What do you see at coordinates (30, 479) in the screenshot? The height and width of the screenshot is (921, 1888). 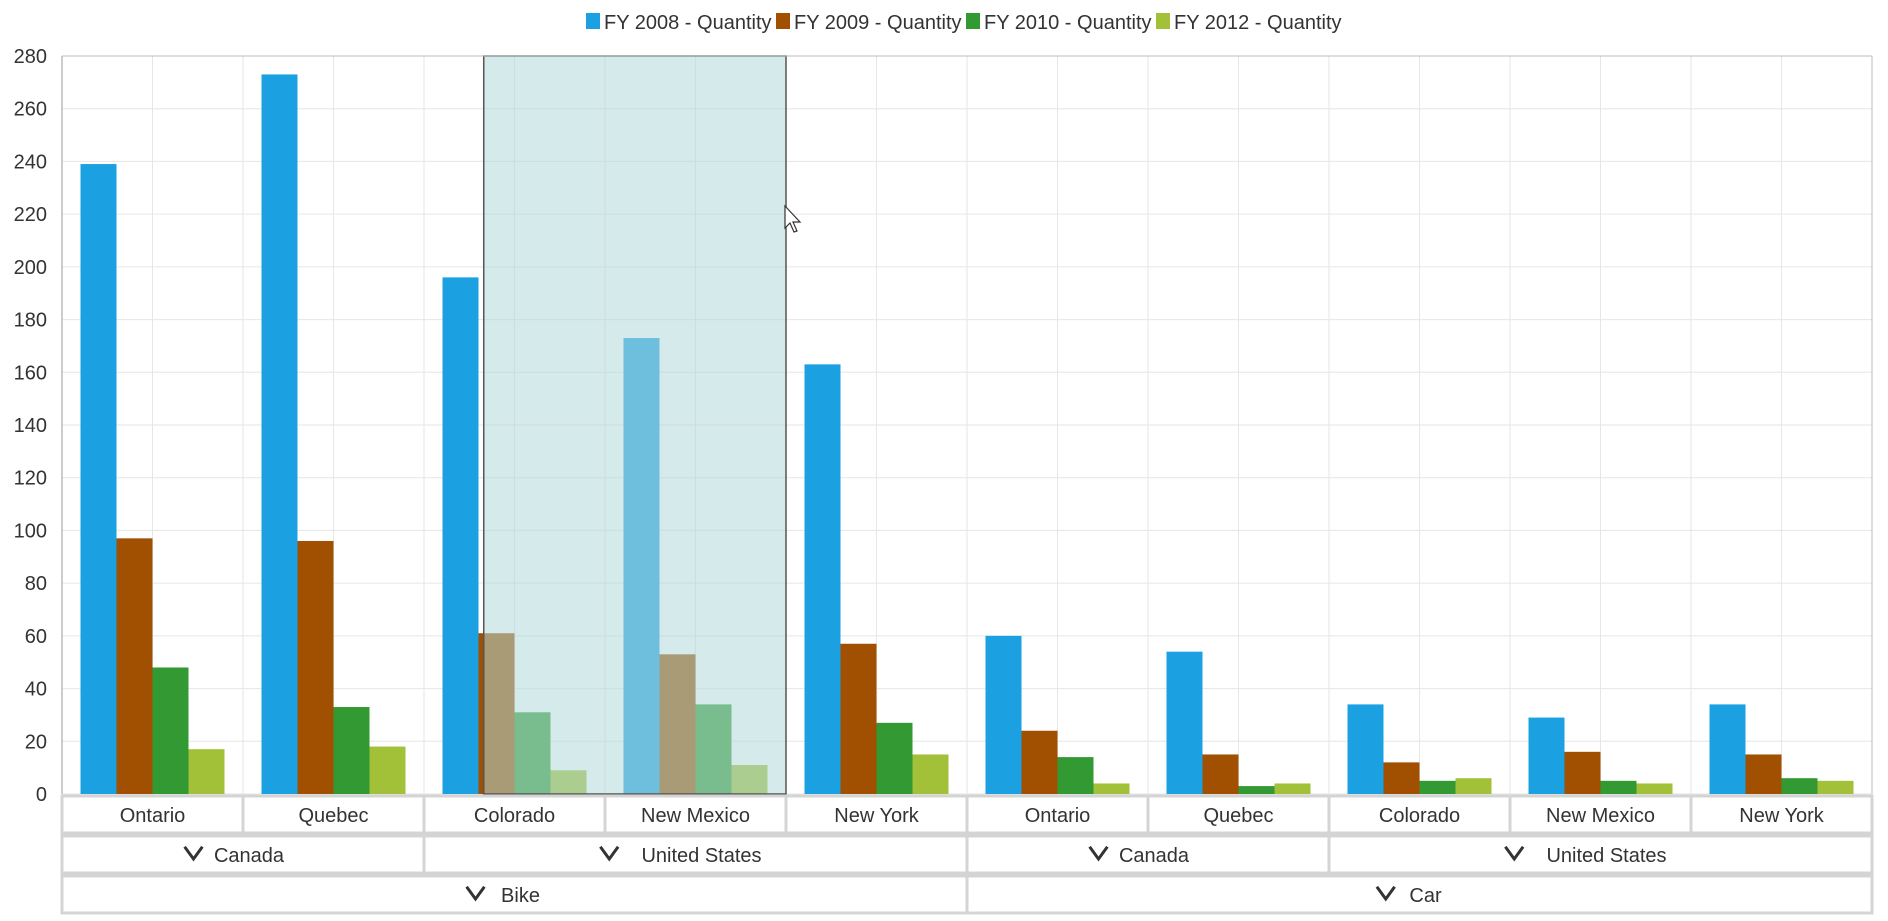 I see `y-tick-label: 120` at bounding box center [30, 479].